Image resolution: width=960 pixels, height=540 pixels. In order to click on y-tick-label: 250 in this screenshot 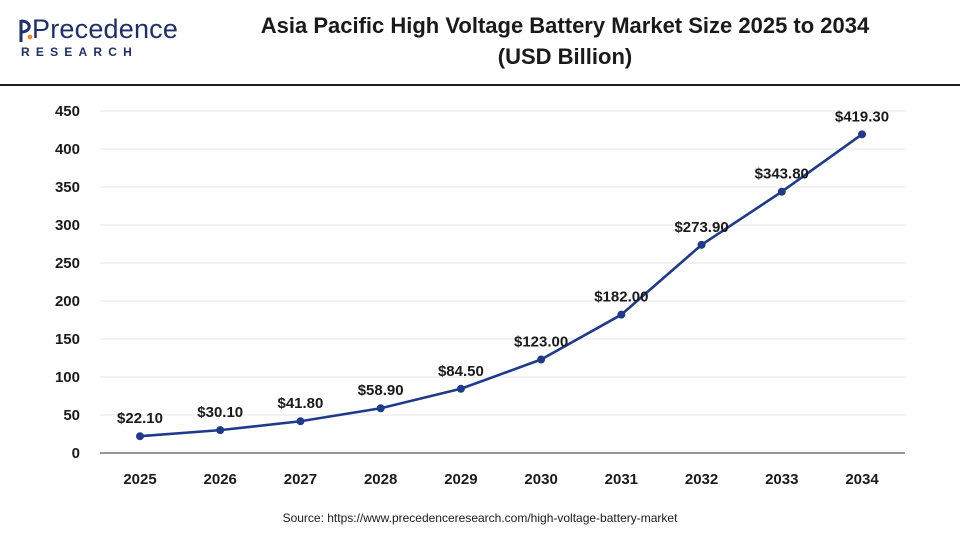, I will do `click(67, 263)`.